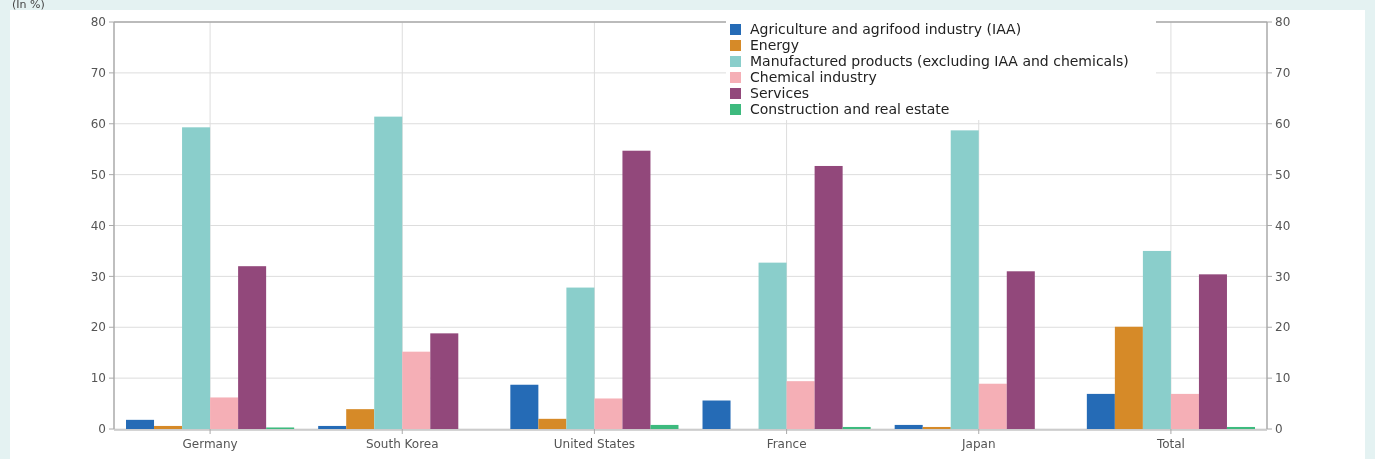 This screenshot has width=1375, height=459. What do you see at coordinates (1283, 225) in the screenshot?
I see `y2-tick-label: 40` at bounding box center [1283, 225].